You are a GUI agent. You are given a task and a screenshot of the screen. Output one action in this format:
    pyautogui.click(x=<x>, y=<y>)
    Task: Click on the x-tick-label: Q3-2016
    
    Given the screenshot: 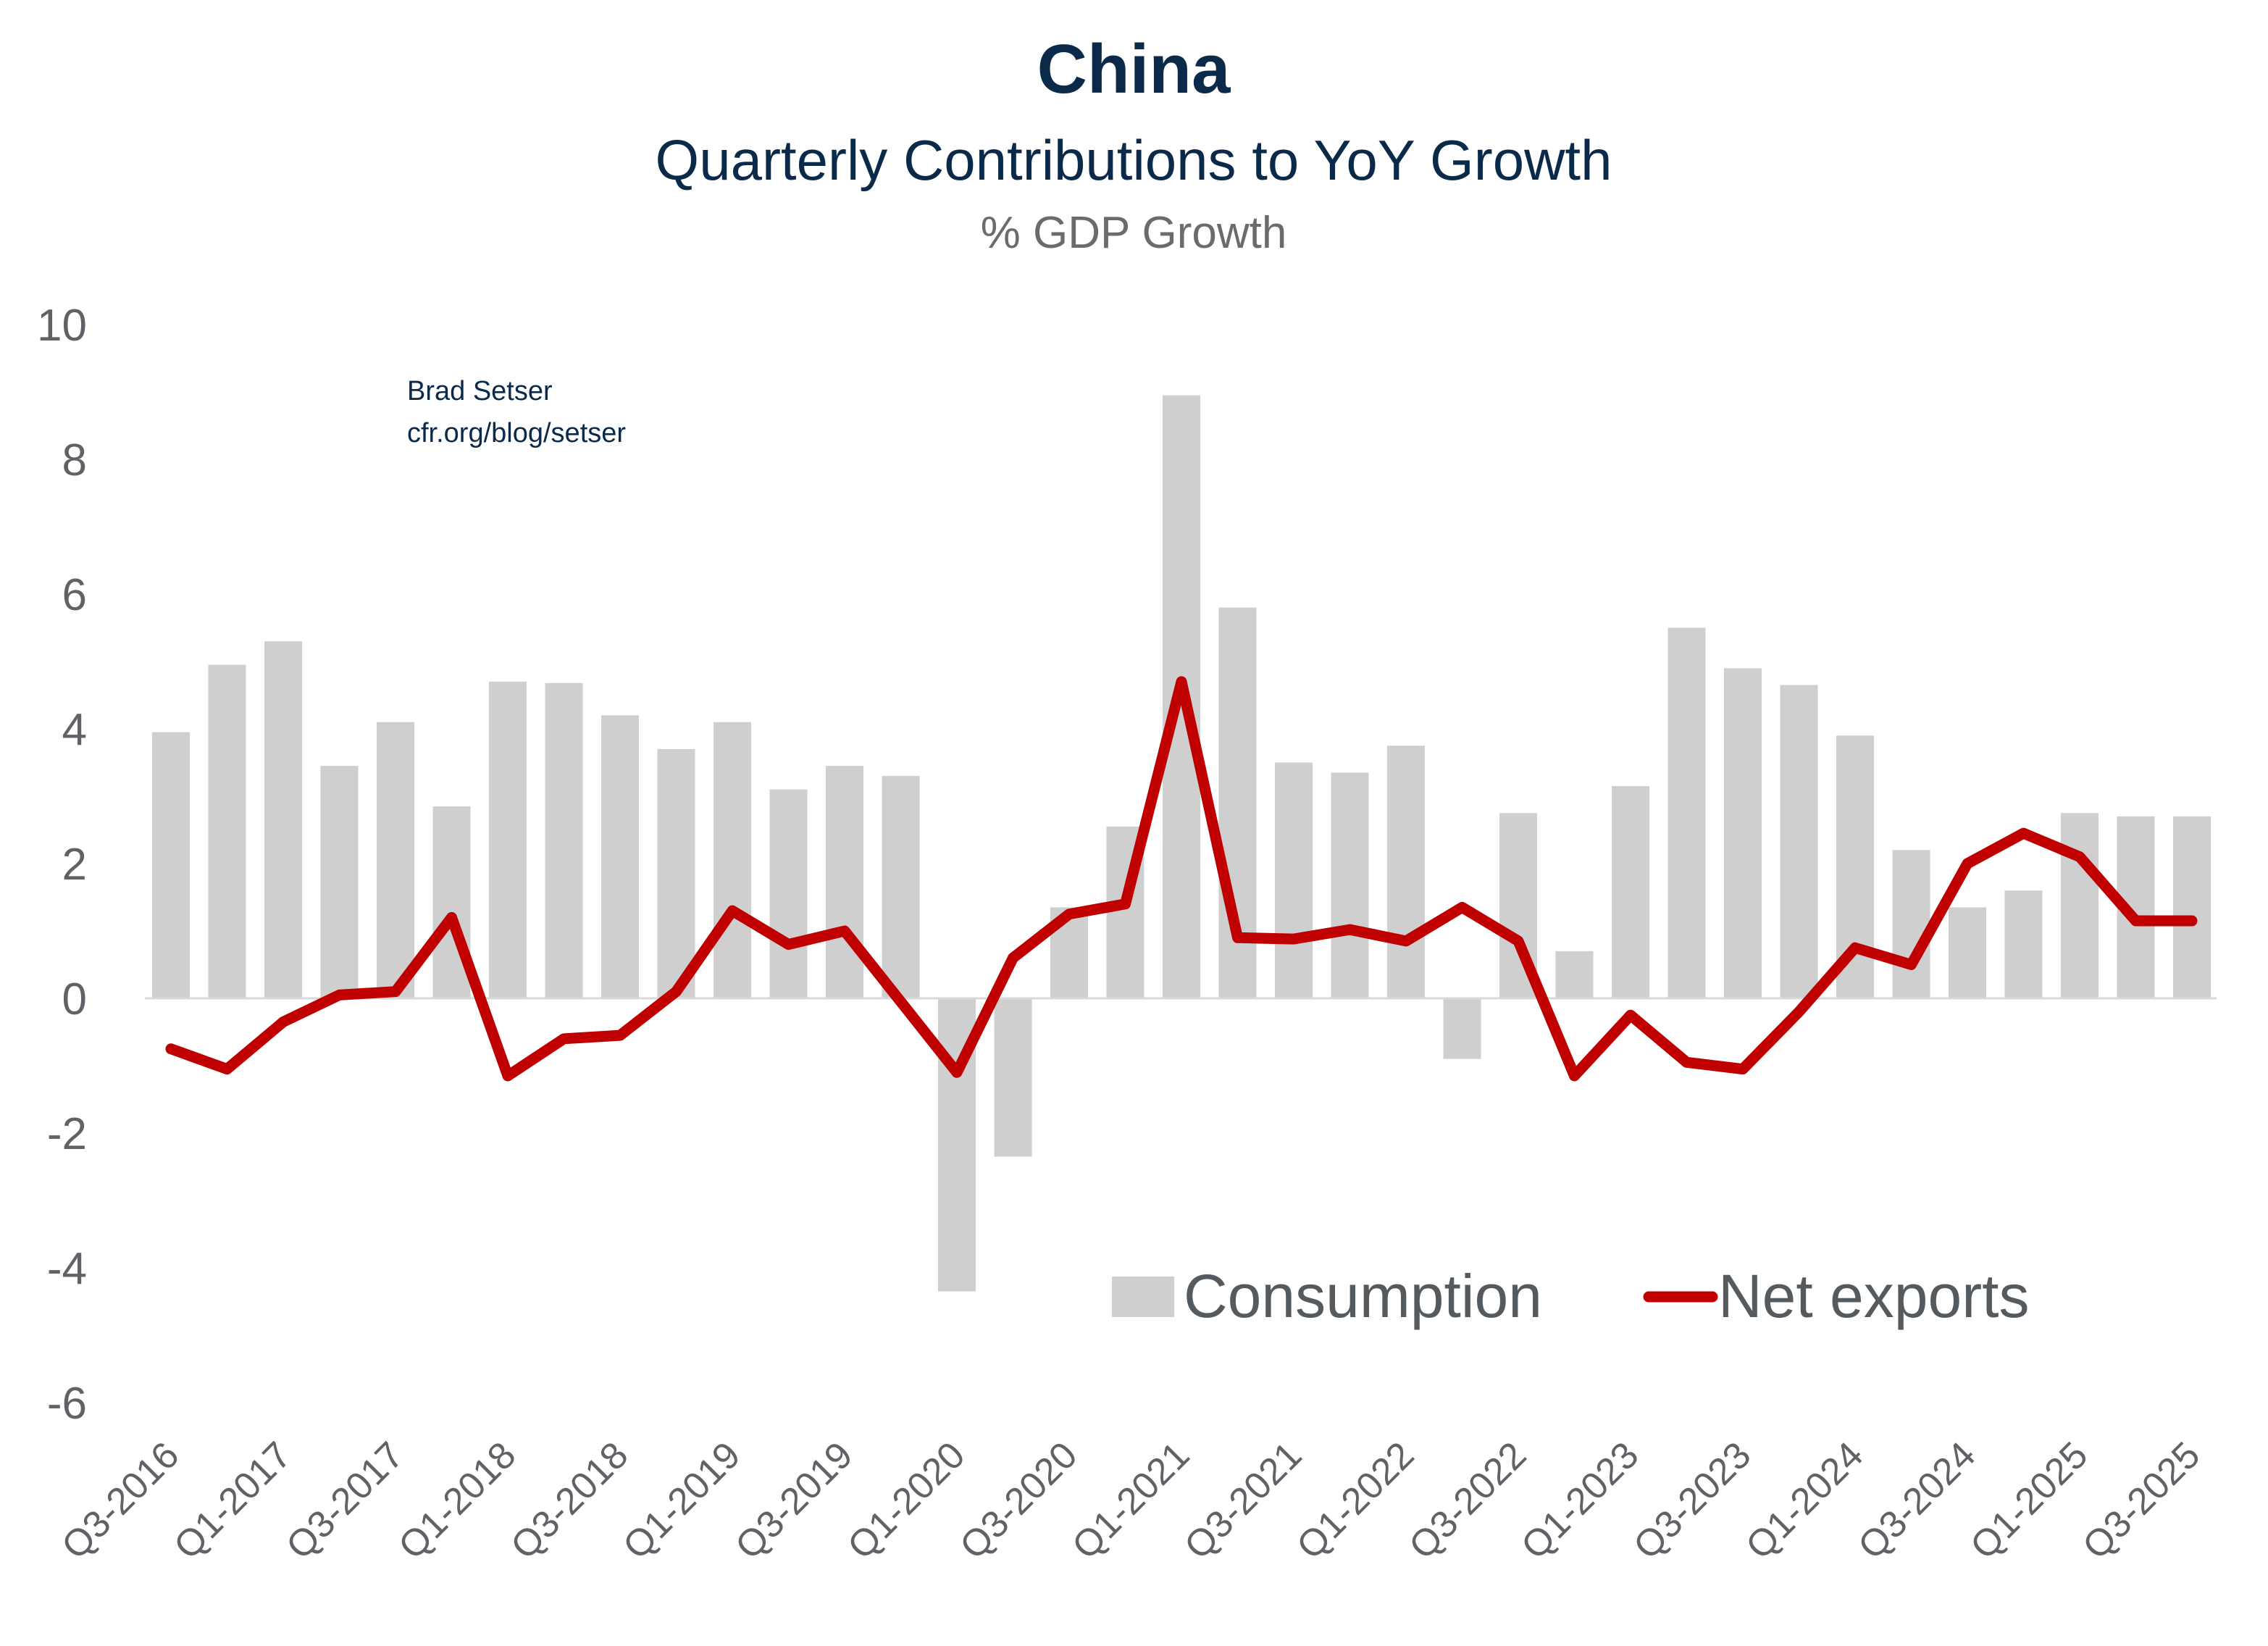 What is the action you would take?
    pyautogui.click(x=121, y=1500)
    